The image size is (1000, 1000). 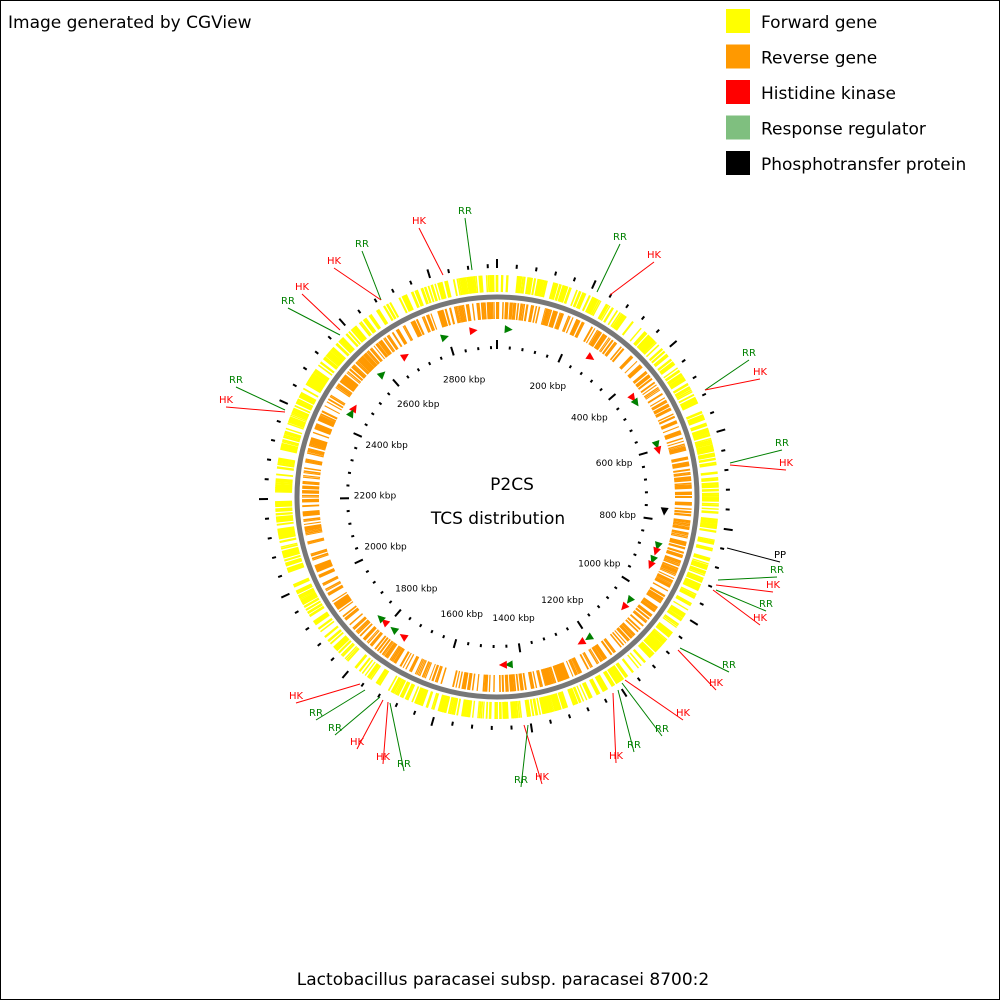 I want to click on feature-pointer, so click(x=397, y=737).